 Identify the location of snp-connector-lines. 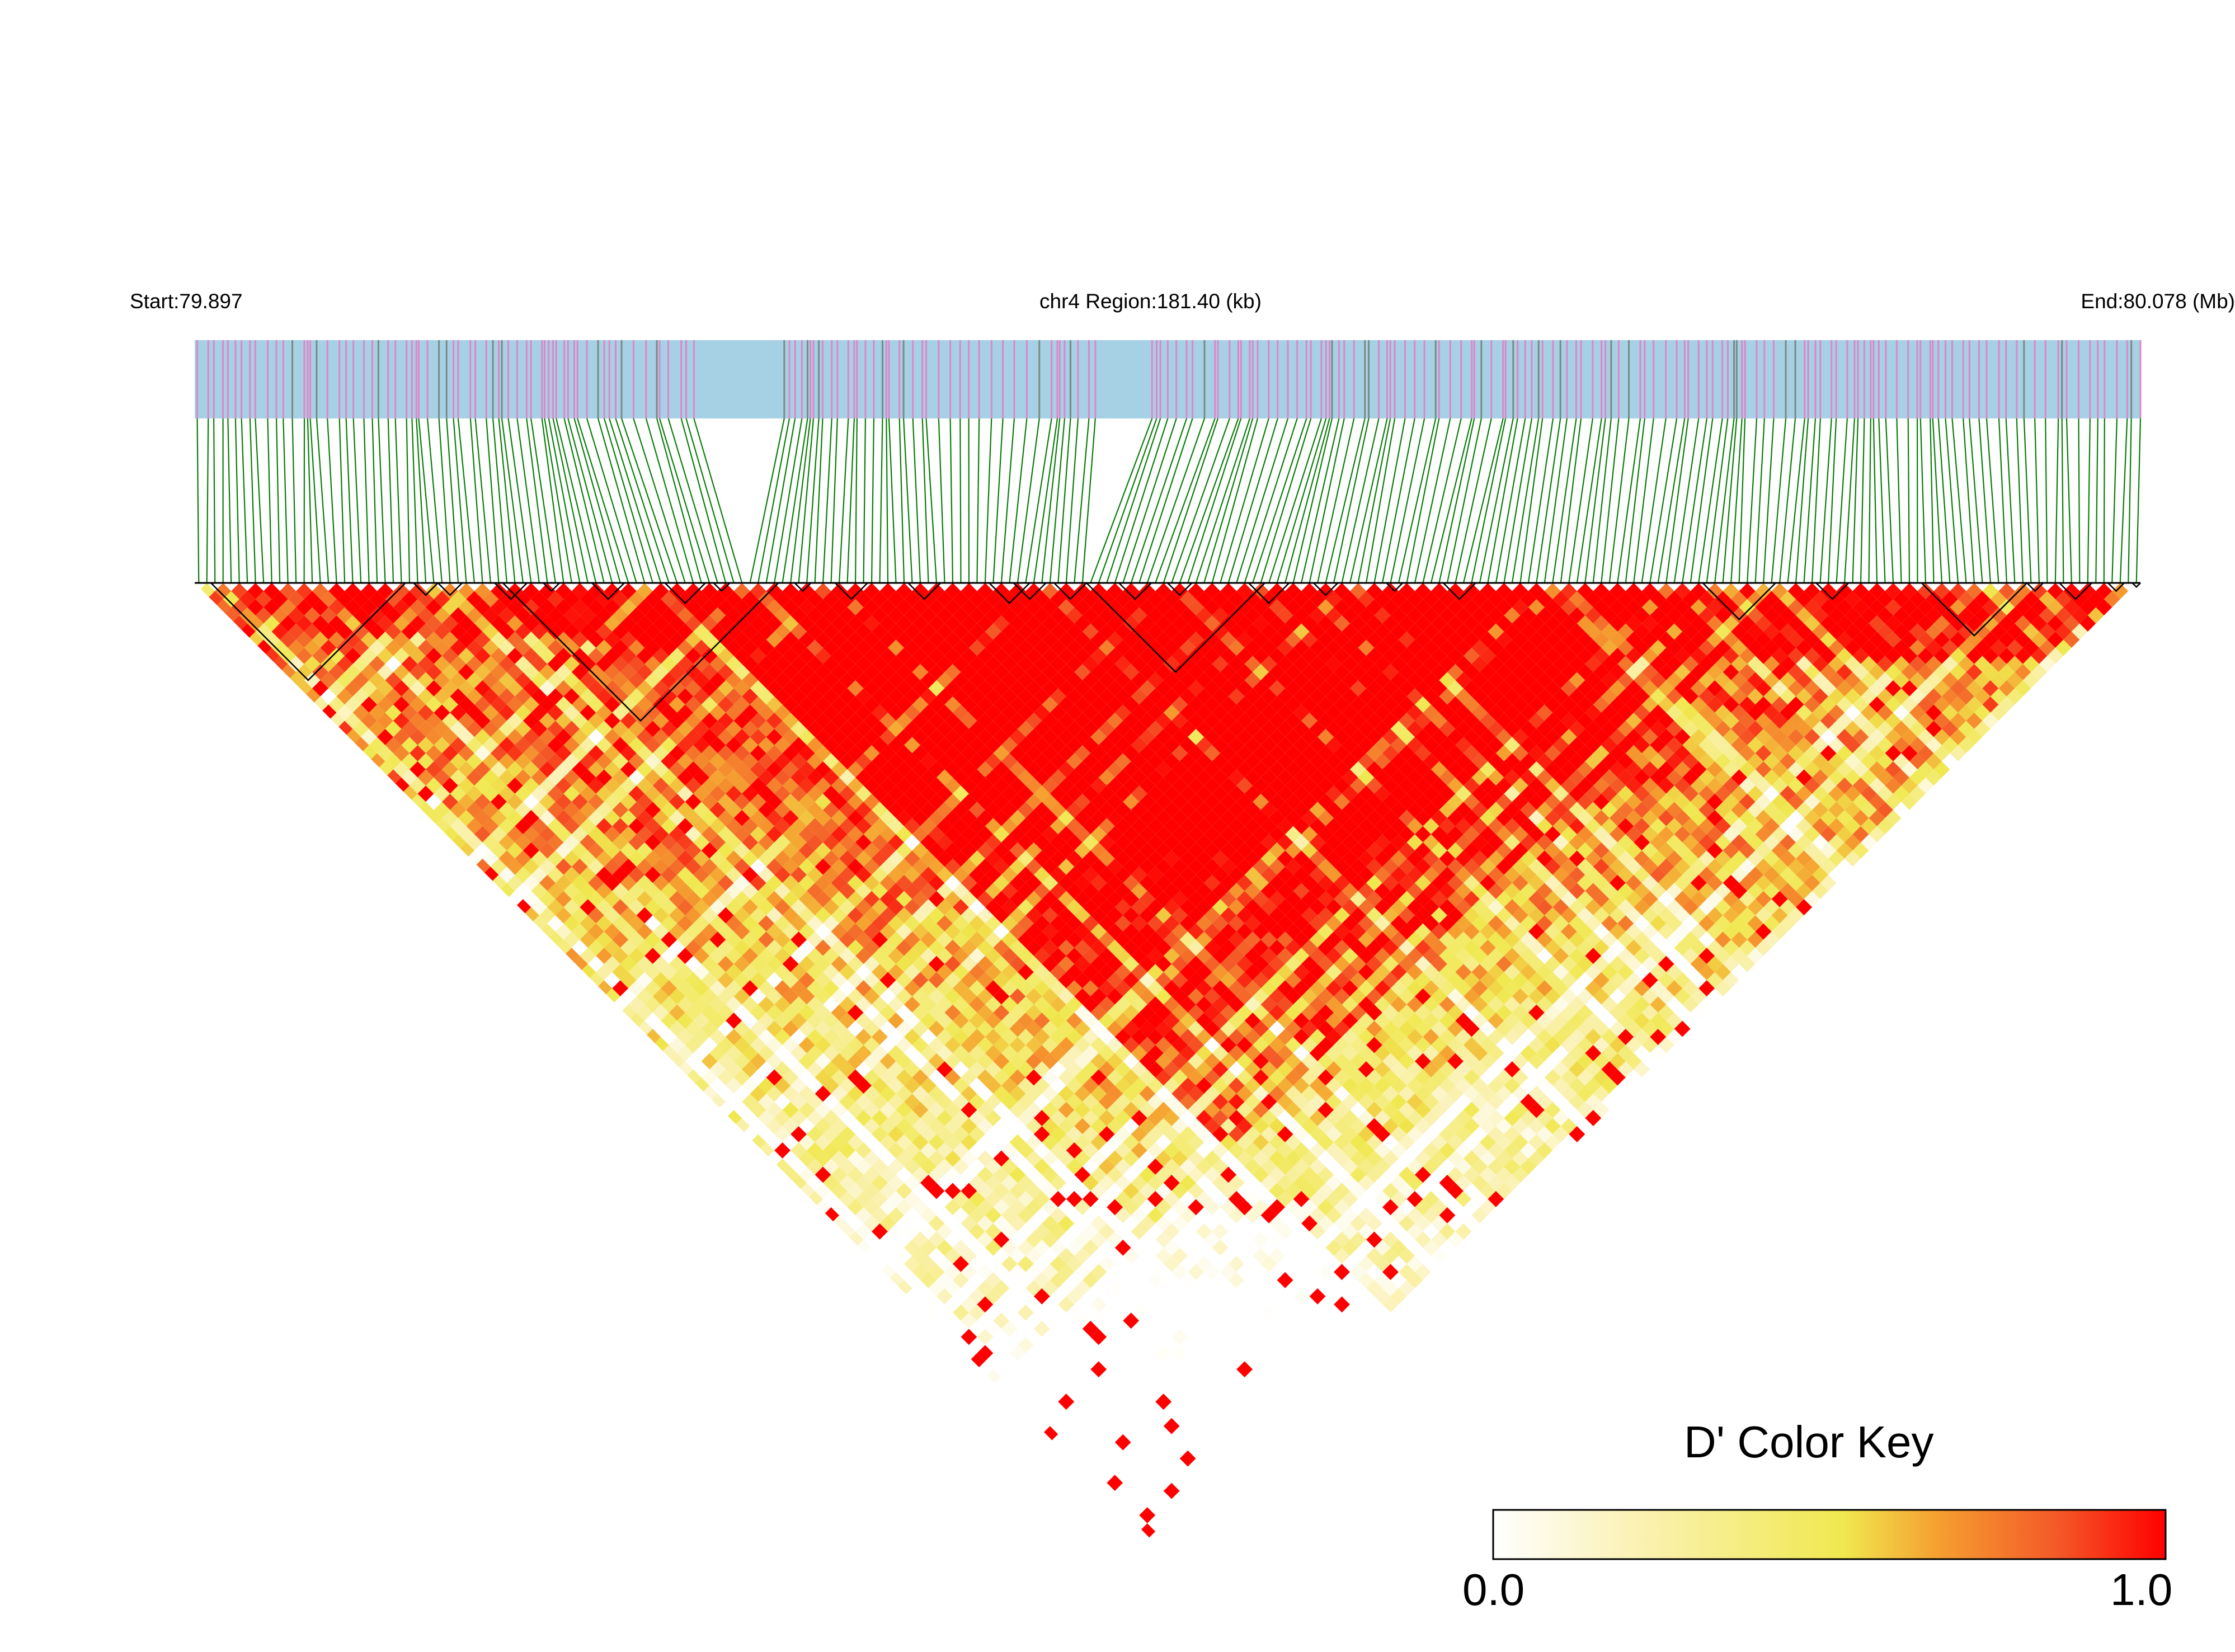
(1169, 501).